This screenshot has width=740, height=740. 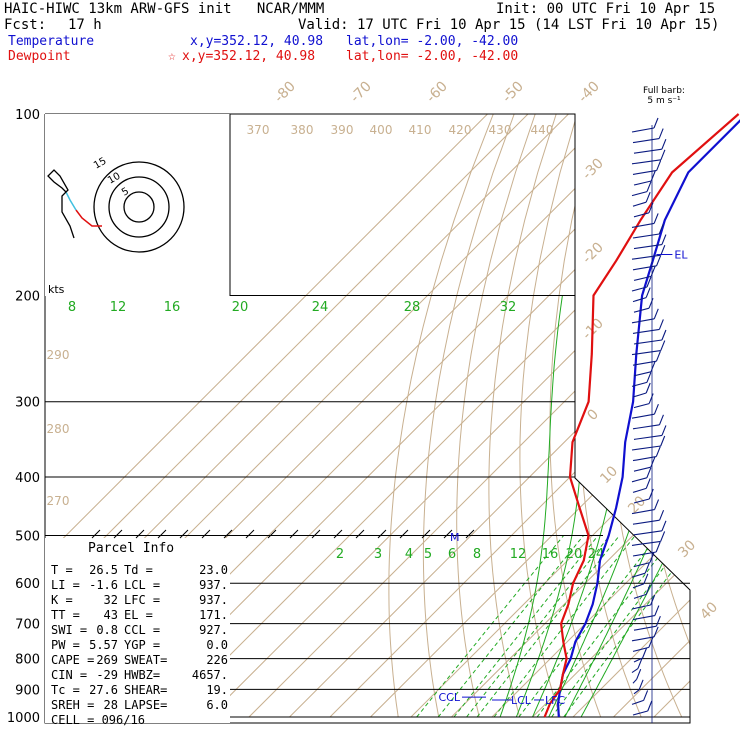 What do you see at coordinates (58, 429) in the screenshot?
I see `dry-adiabat-label: 280` at bounding box center [58, 429].